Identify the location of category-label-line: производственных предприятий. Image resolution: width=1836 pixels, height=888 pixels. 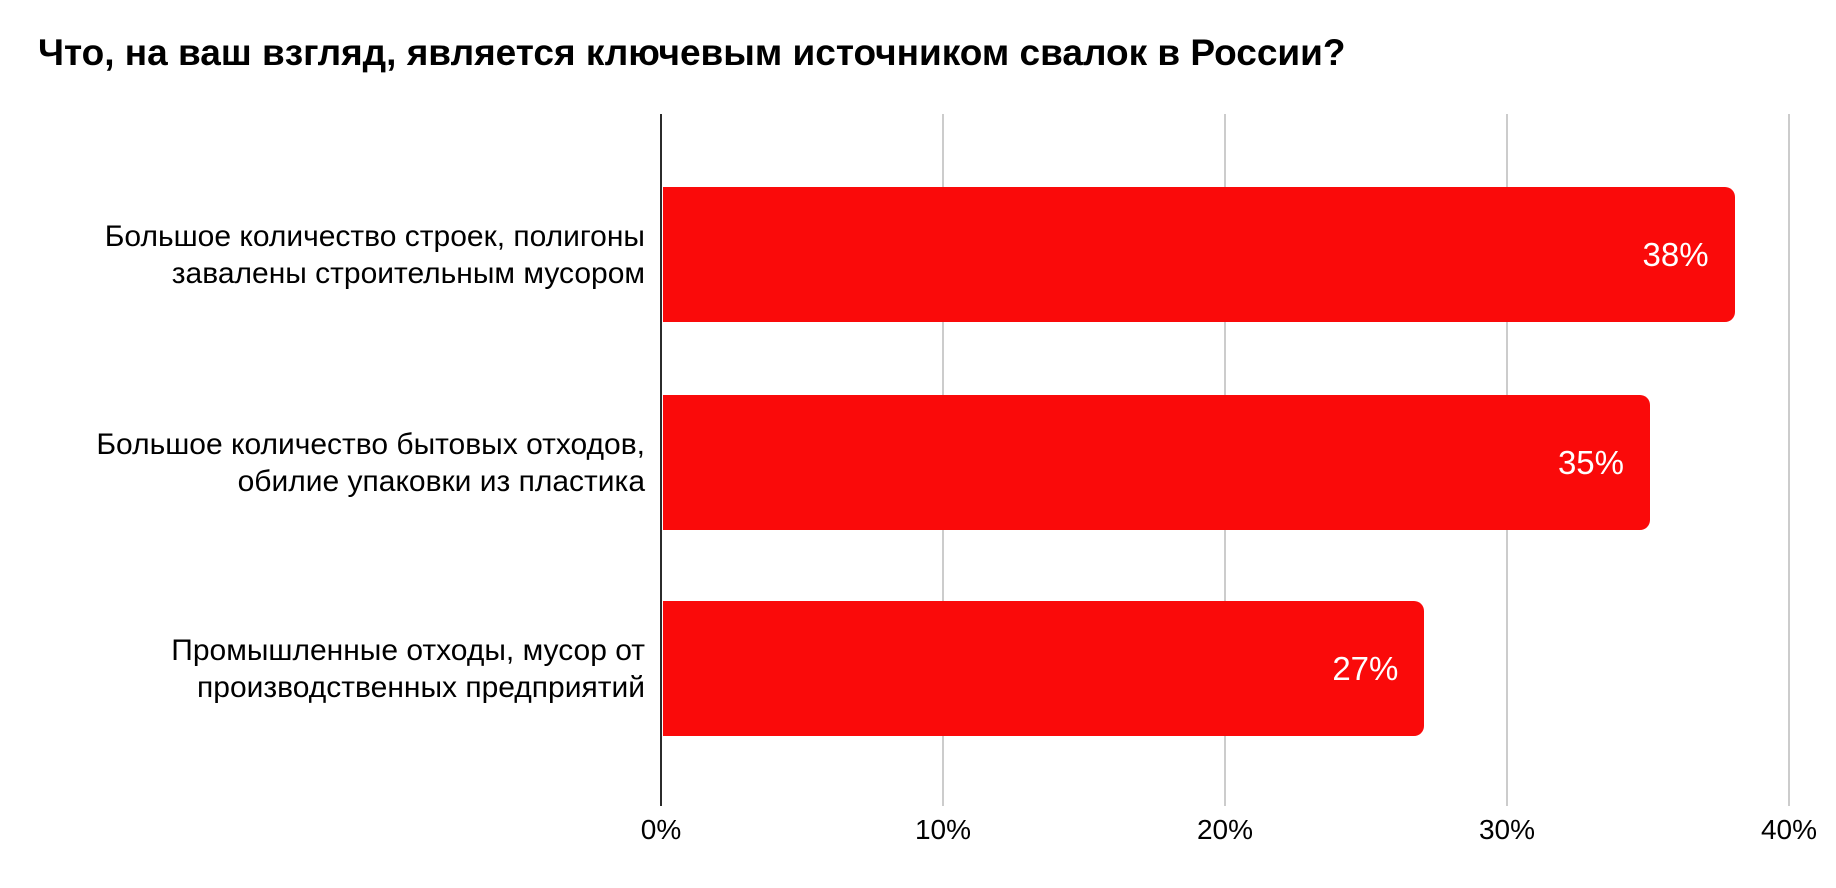
(421, 687).